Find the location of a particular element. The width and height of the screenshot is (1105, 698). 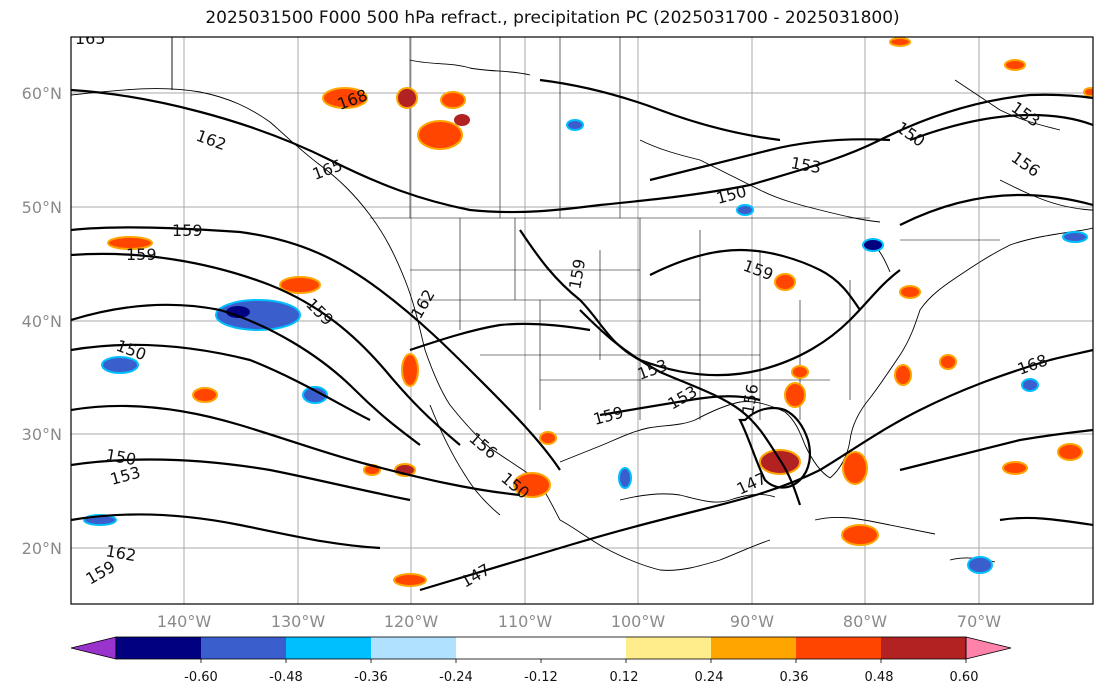

lat-label: 30°N is located at coordinates (42, 434).